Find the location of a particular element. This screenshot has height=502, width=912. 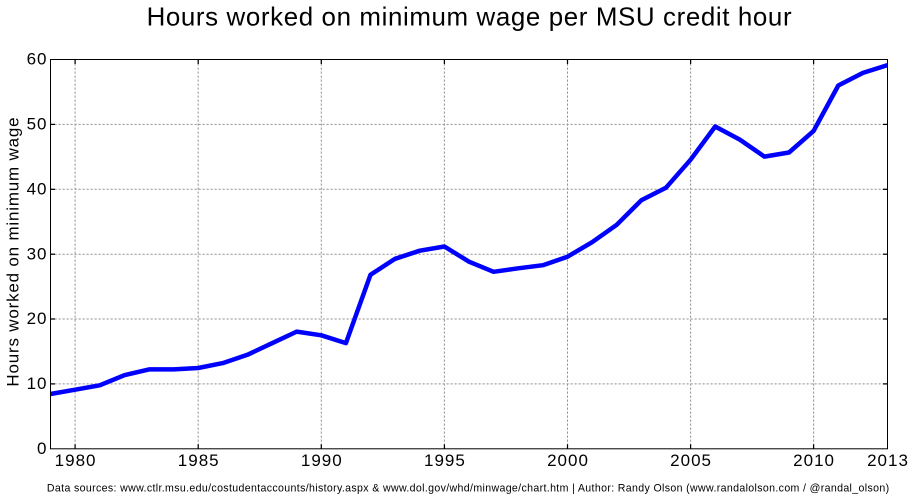

svg-text: Hours worked on minimum wage is located at coordinates (12, 252).